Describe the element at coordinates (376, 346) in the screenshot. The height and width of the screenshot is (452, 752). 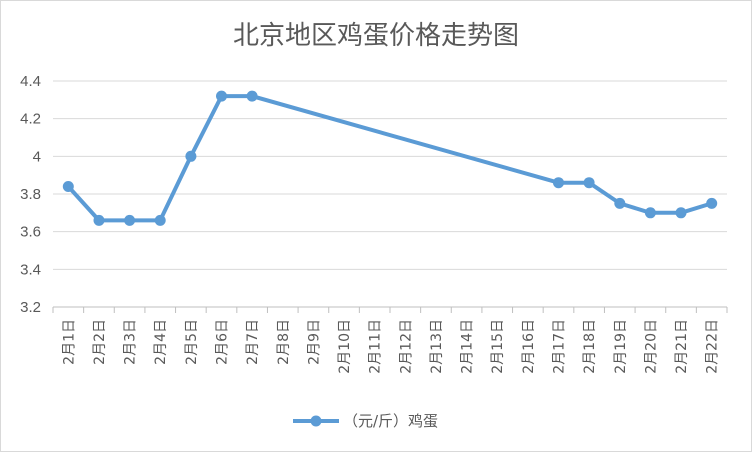
I see `x-tick-label: 2月11日` at that location.